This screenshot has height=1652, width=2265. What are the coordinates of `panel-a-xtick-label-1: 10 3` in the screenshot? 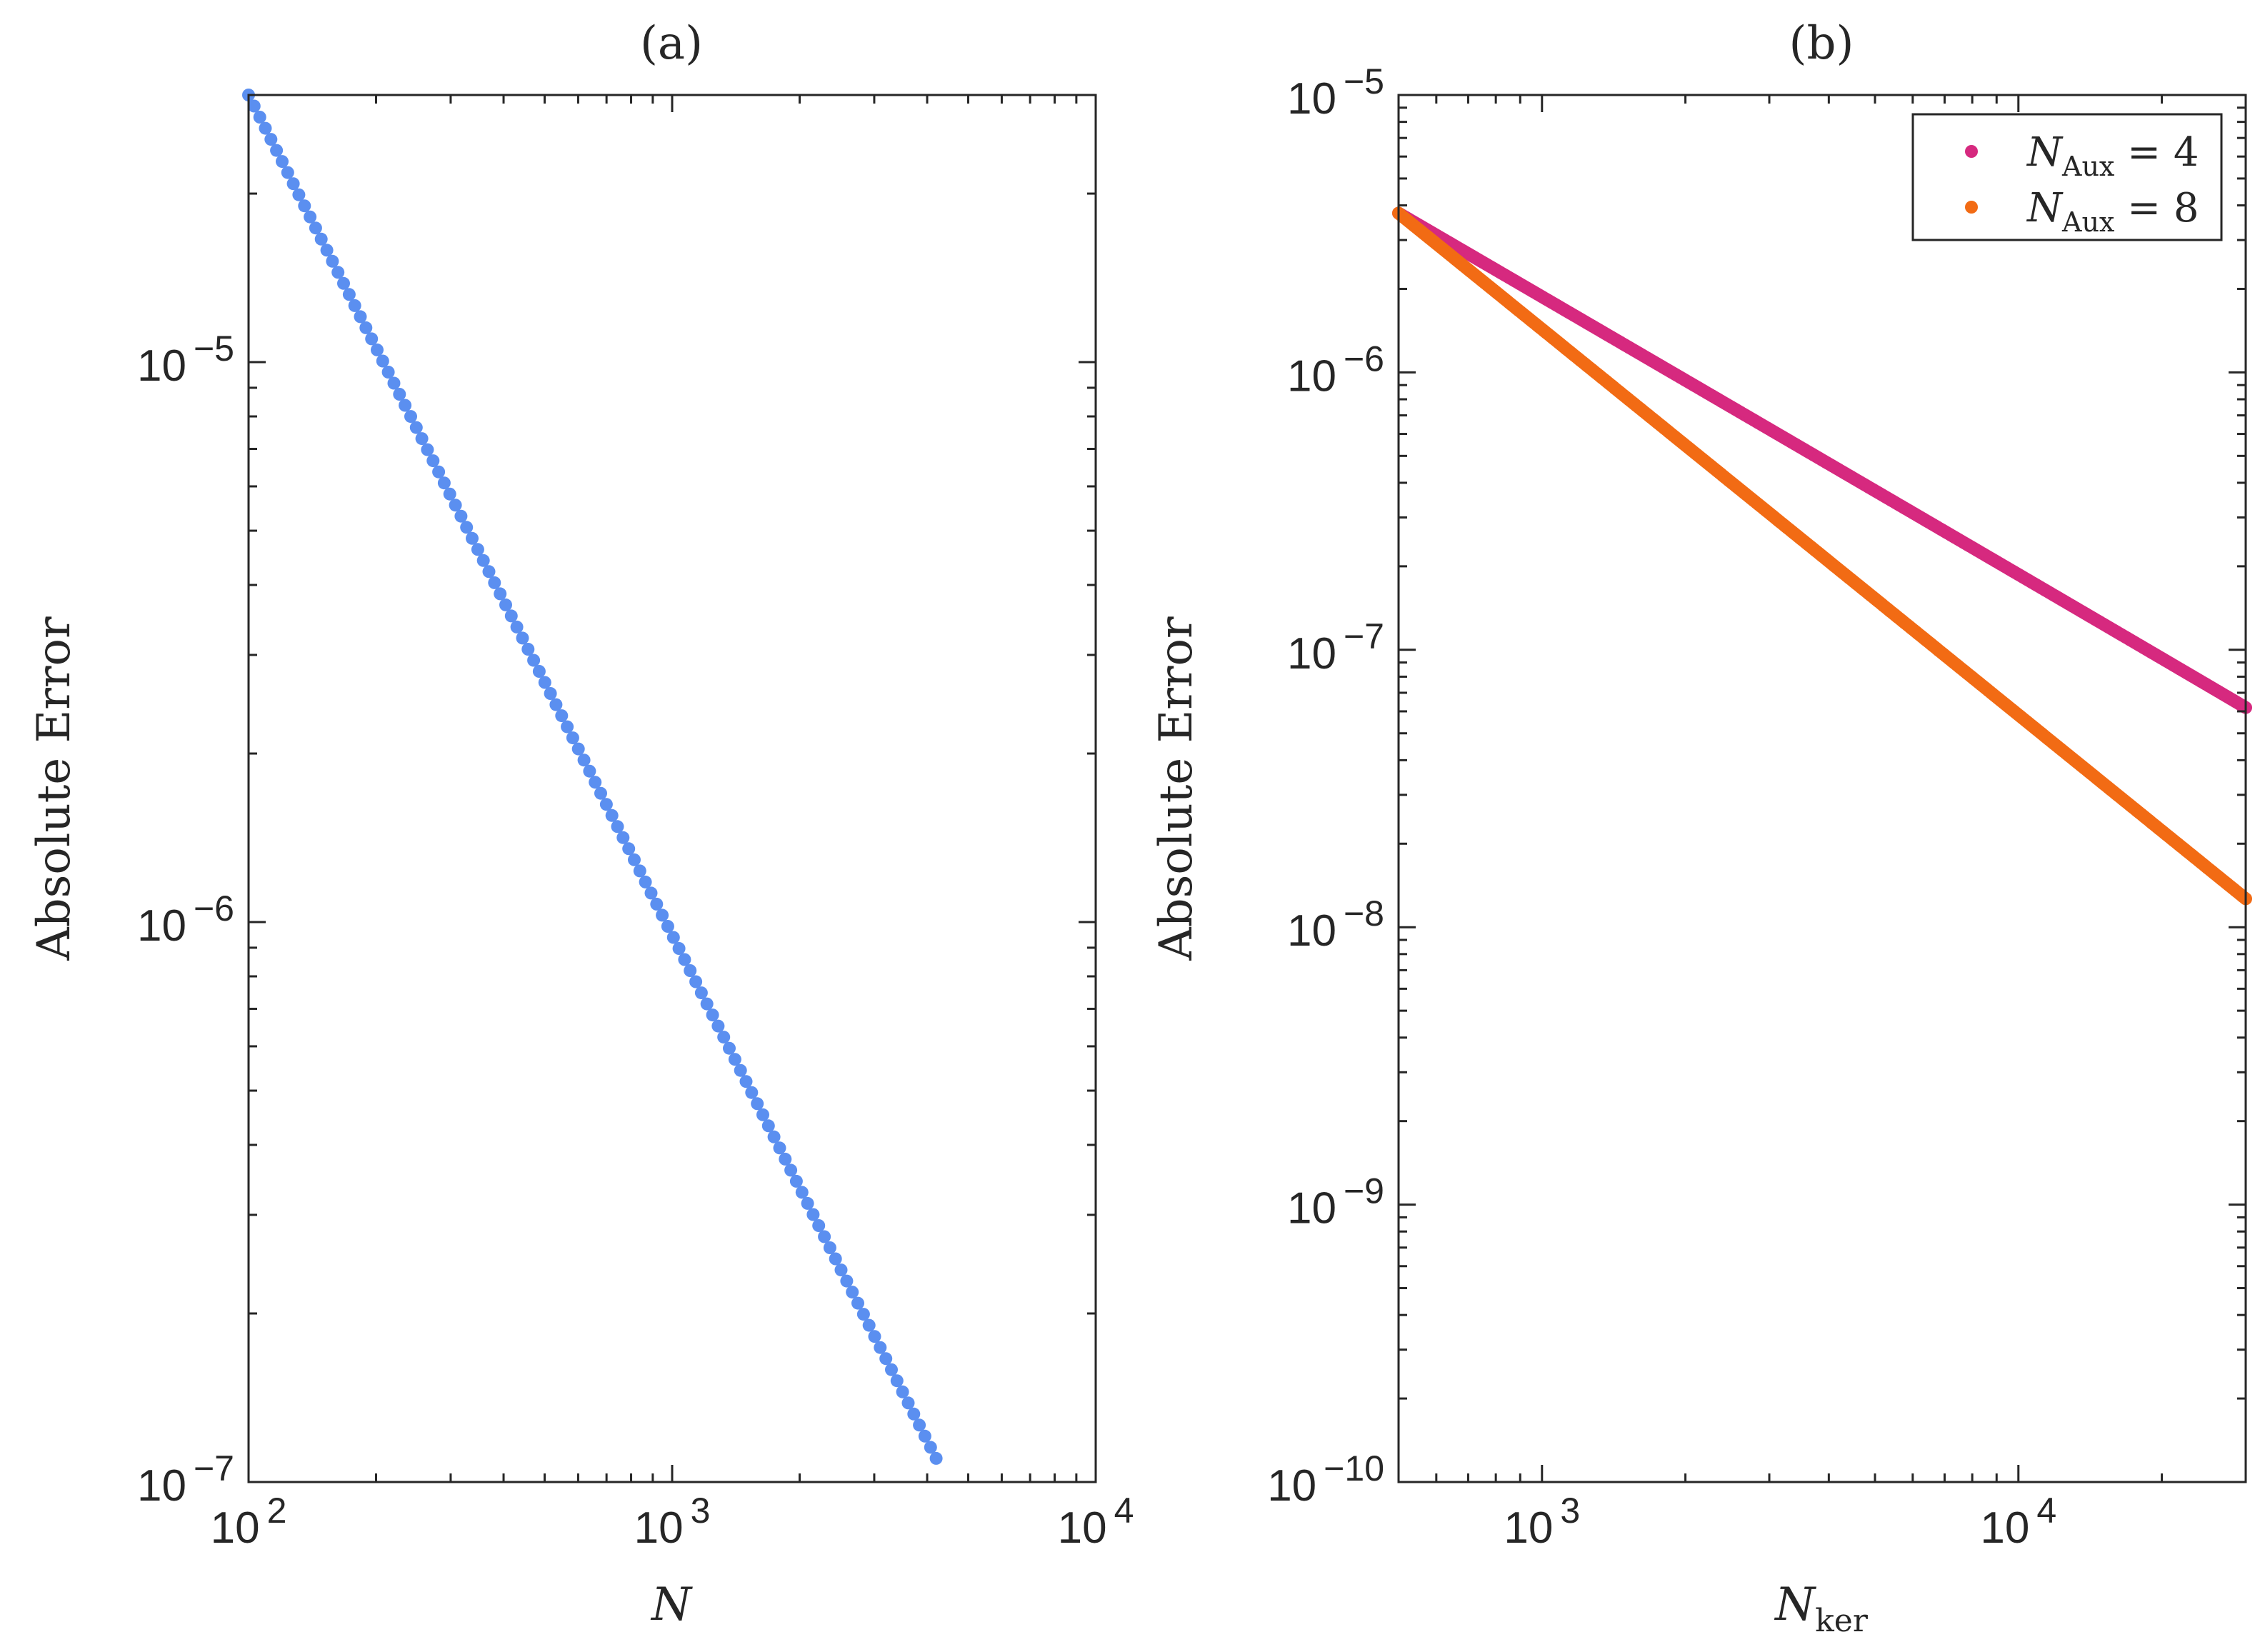 It's located at (672, 1522).